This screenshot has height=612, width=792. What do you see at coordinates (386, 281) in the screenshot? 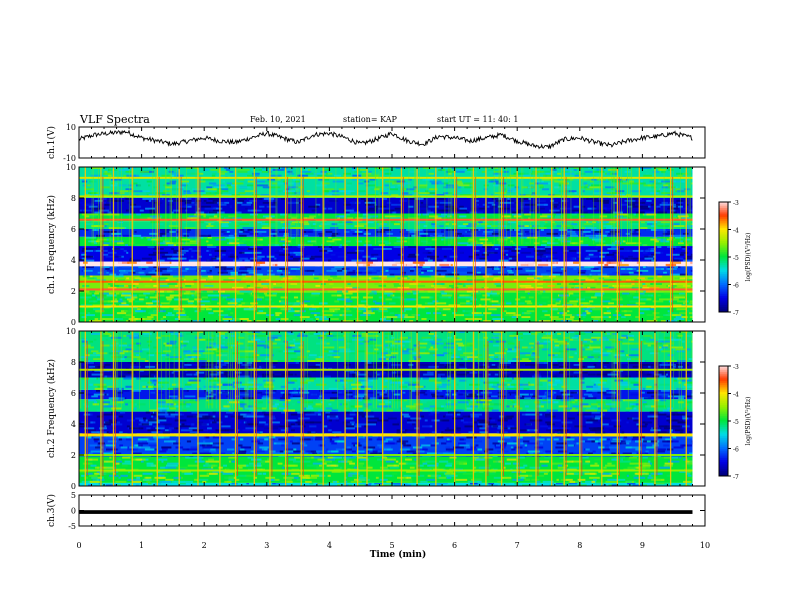
I see `ch1-spectrogram-tone-line` at bounding box center [386, 281].